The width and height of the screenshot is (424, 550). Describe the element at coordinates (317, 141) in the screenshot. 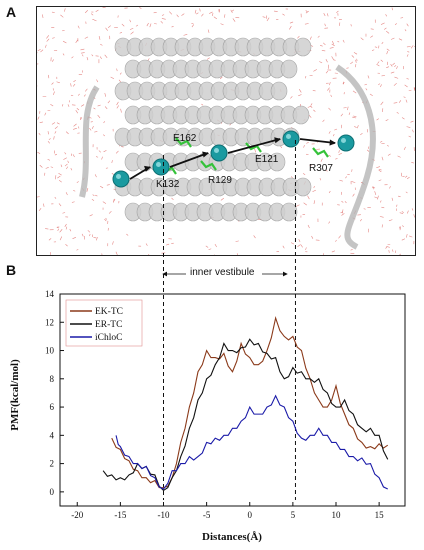

I see `ion-arrow` at that location.